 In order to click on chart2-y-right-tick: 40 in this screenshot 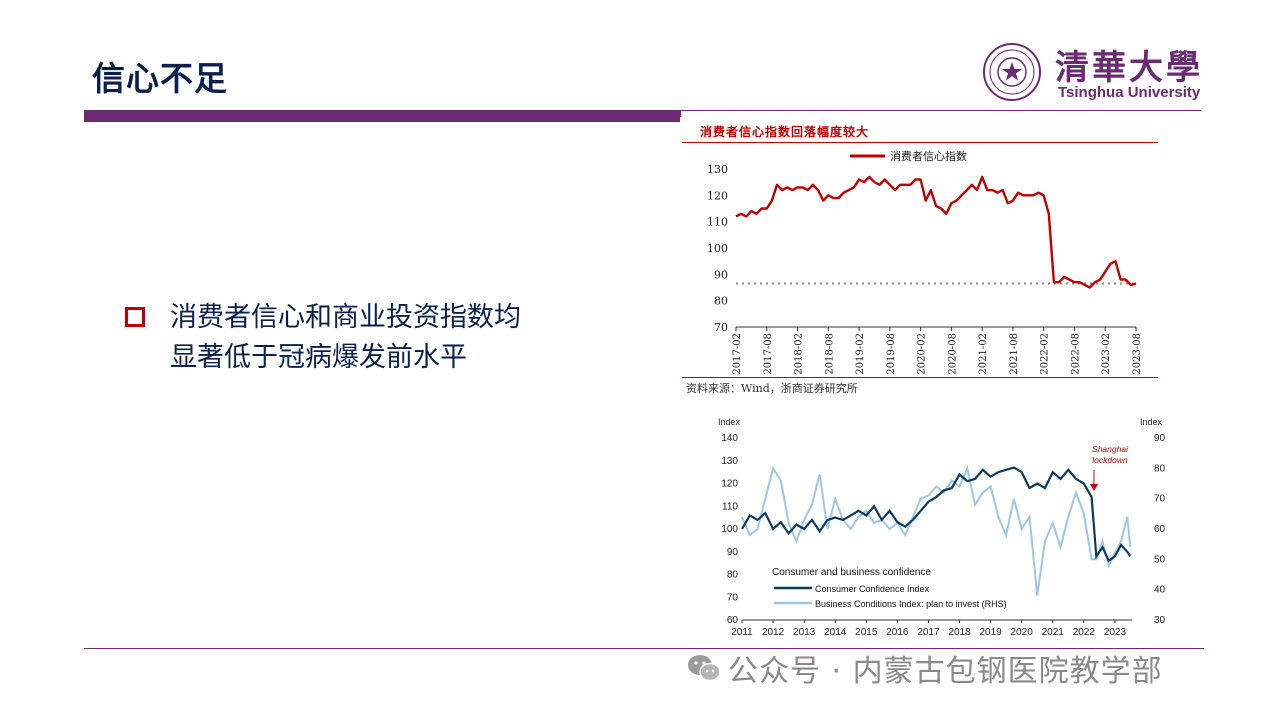, I will do `click(1160, 590)`.